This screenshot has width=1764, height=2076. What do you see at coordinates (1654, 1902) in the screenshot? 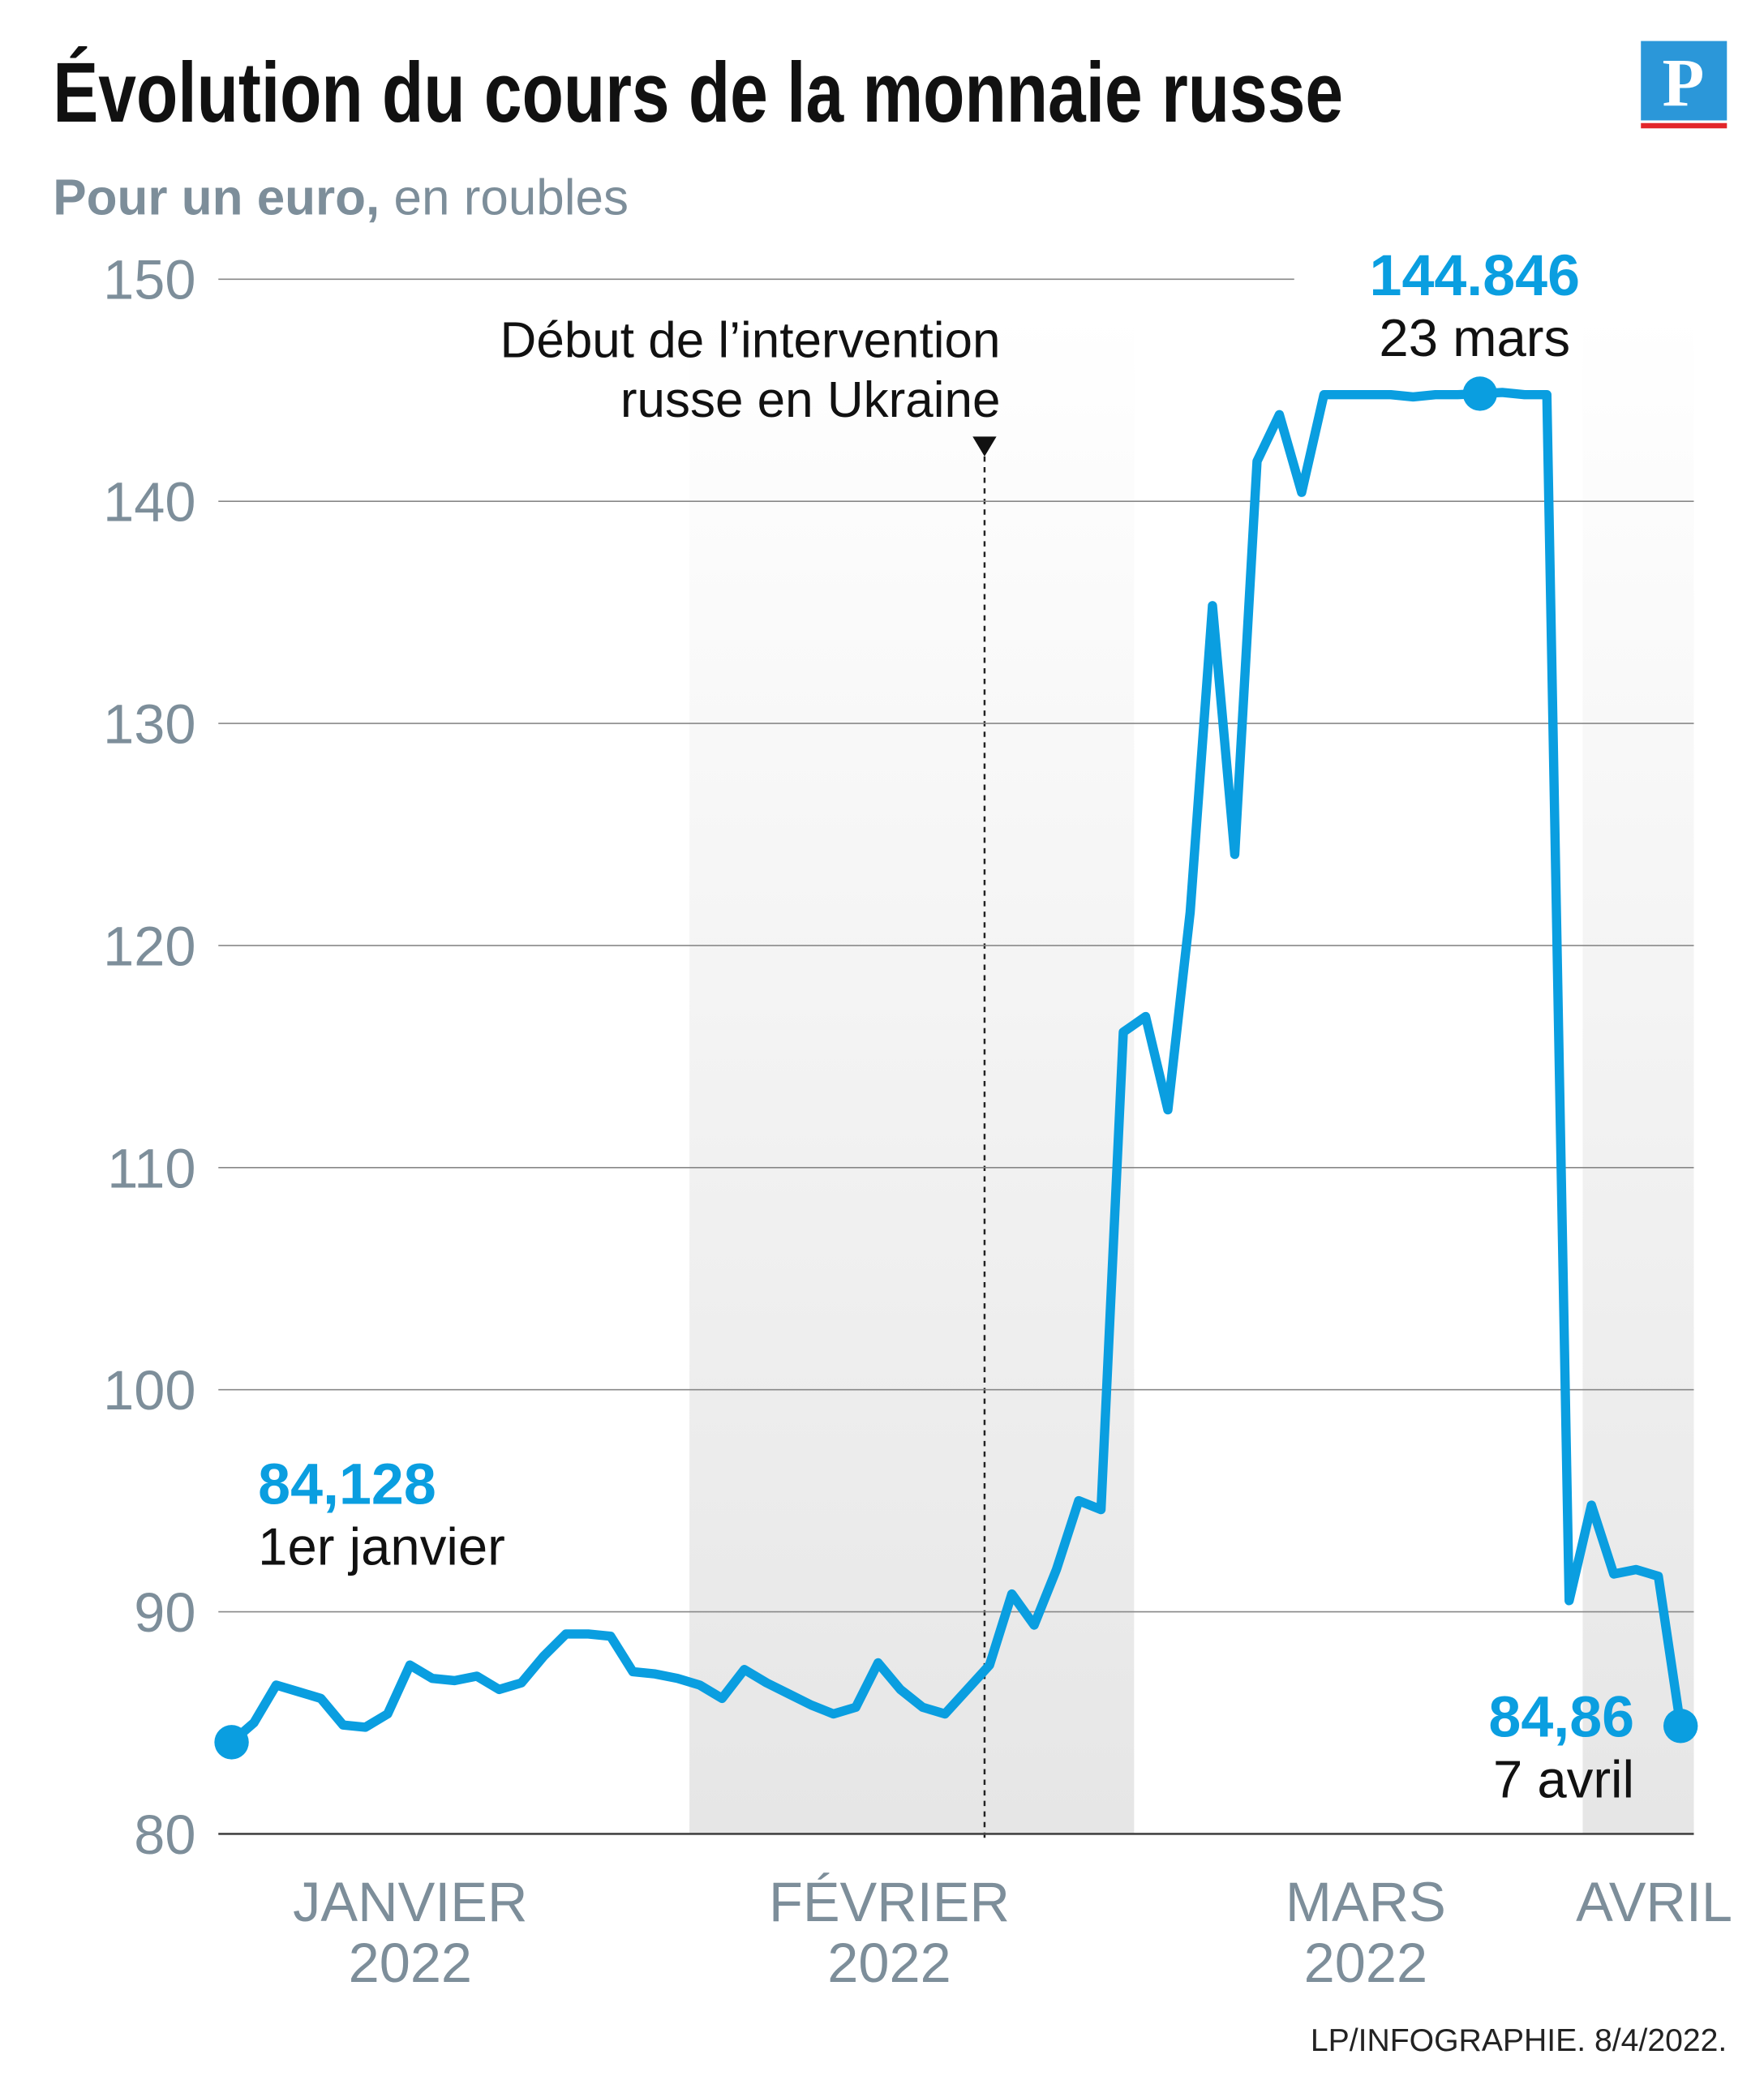
I see `x-month-label: AVRIL` at bounding box center [1654, 1902].